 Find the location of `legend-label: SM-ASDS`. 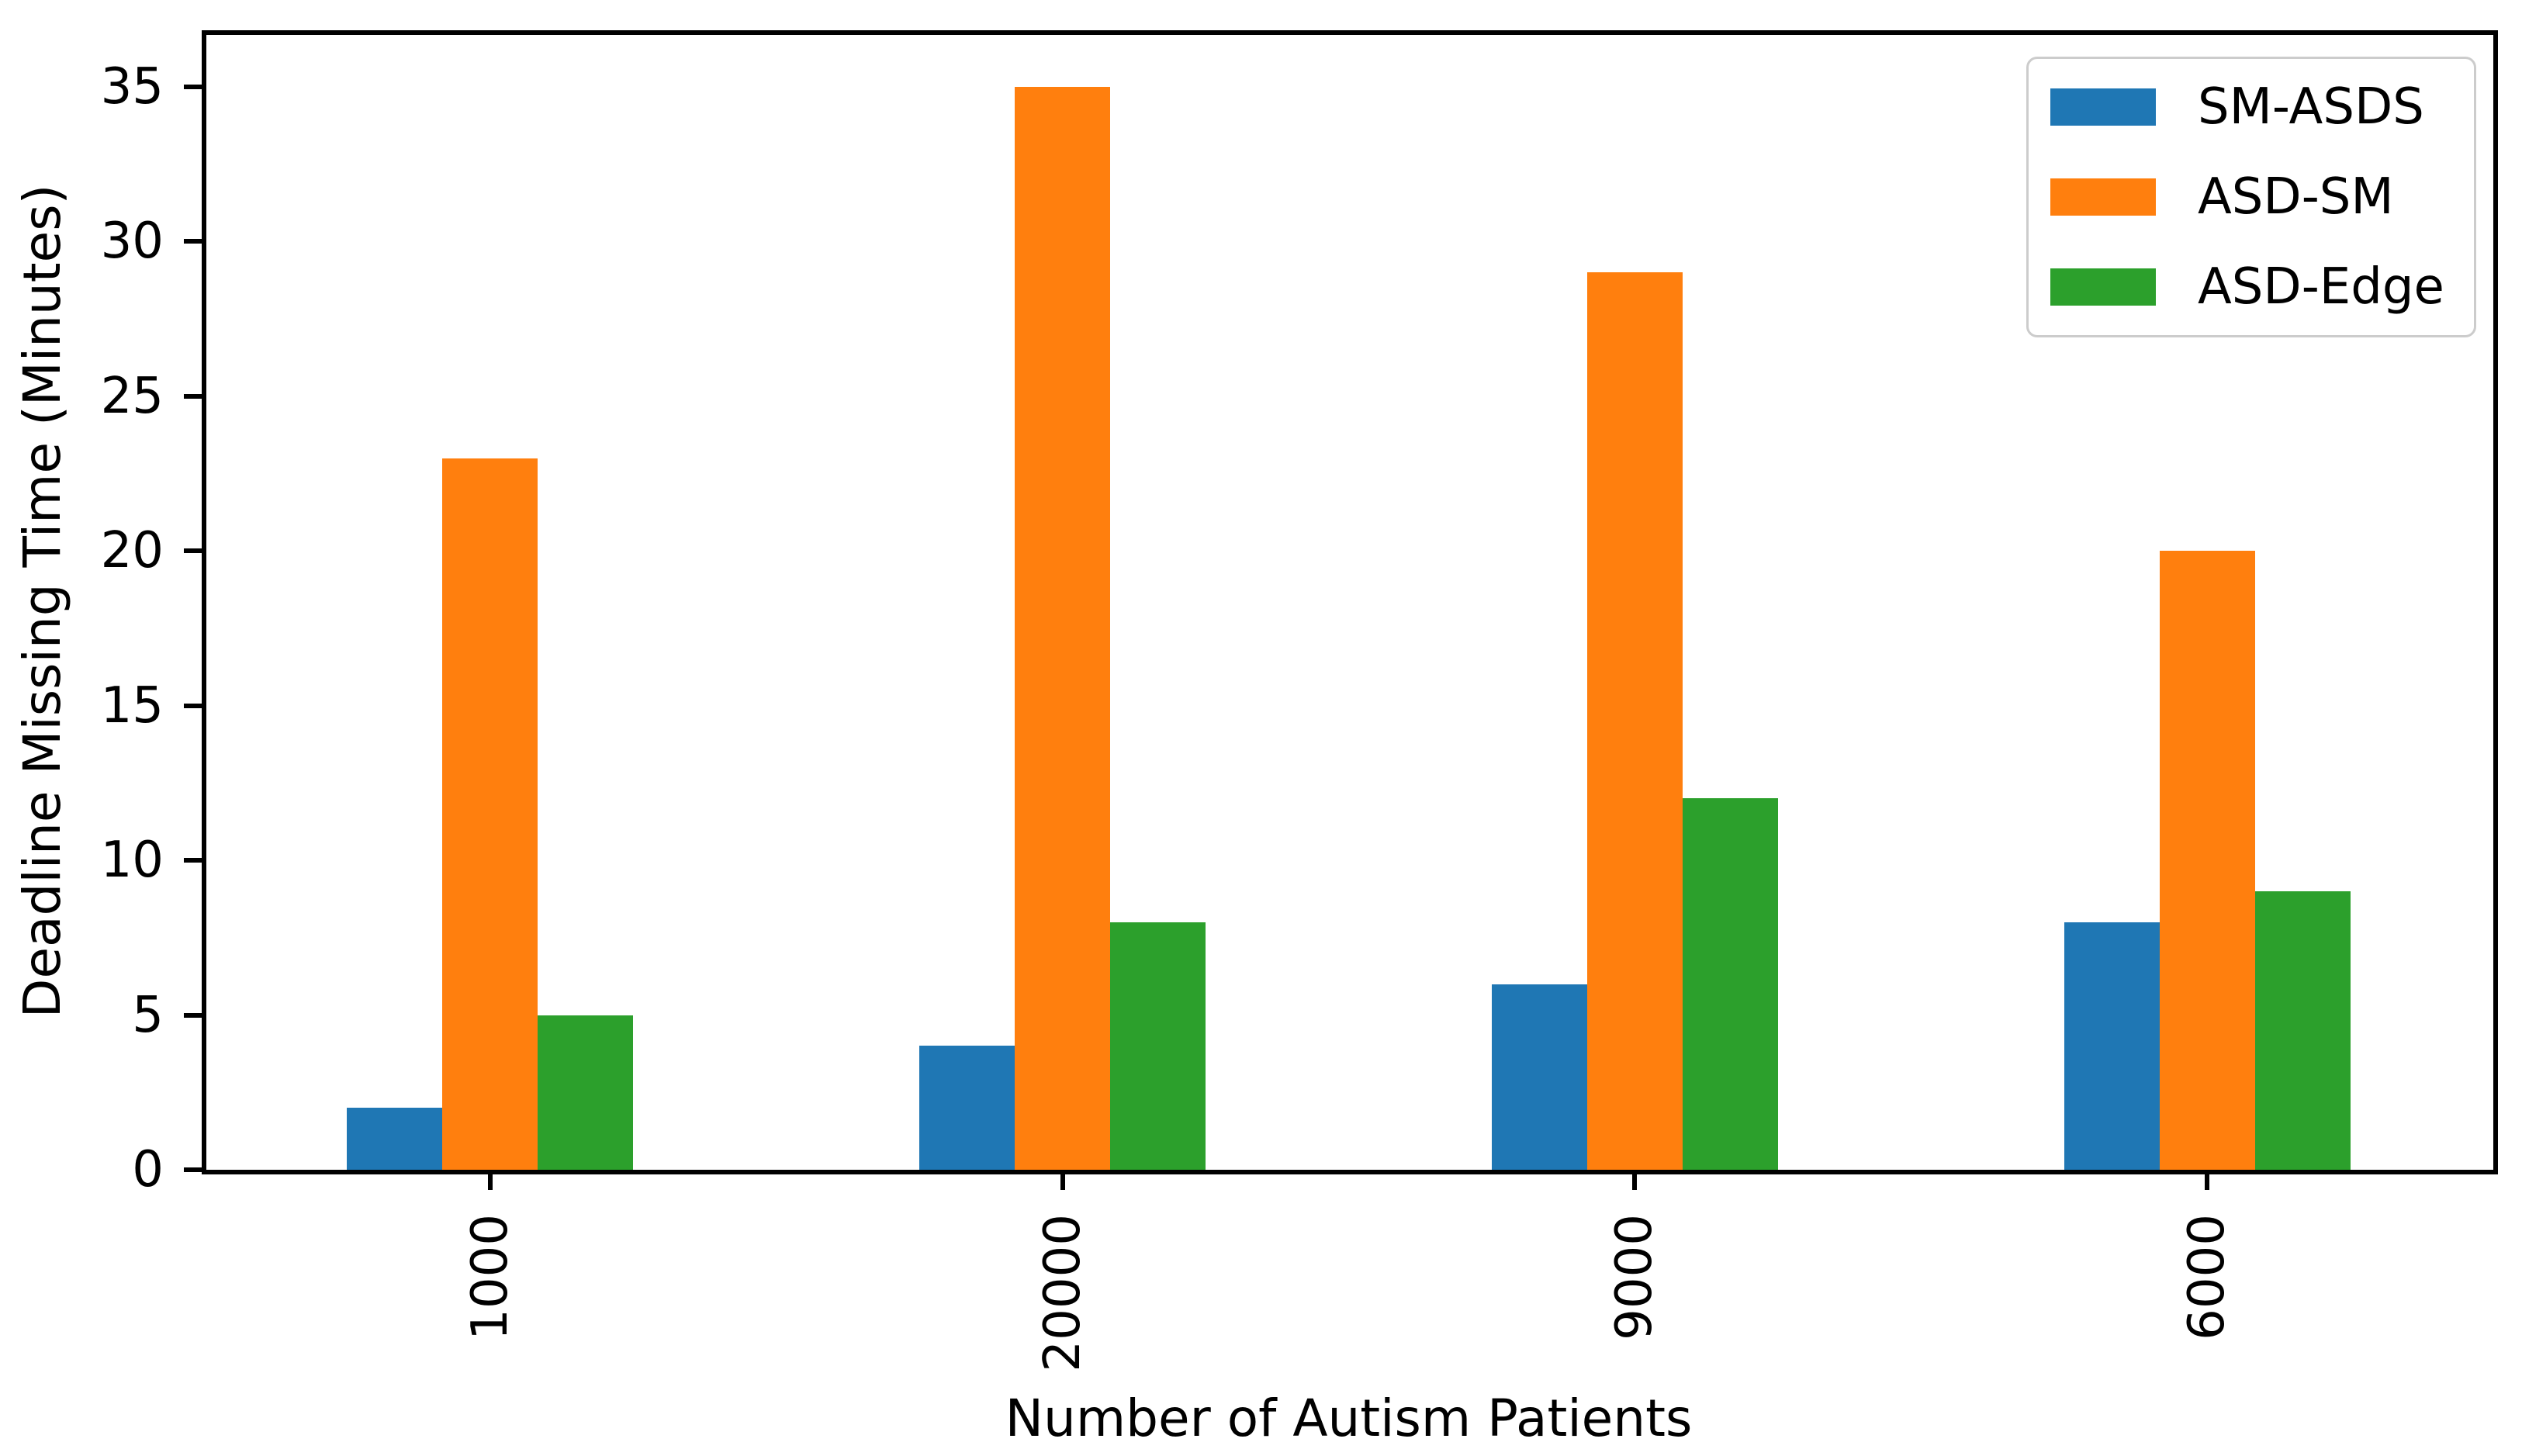

legend-label: SM-ASDS is located at coordinates (2311, 107).